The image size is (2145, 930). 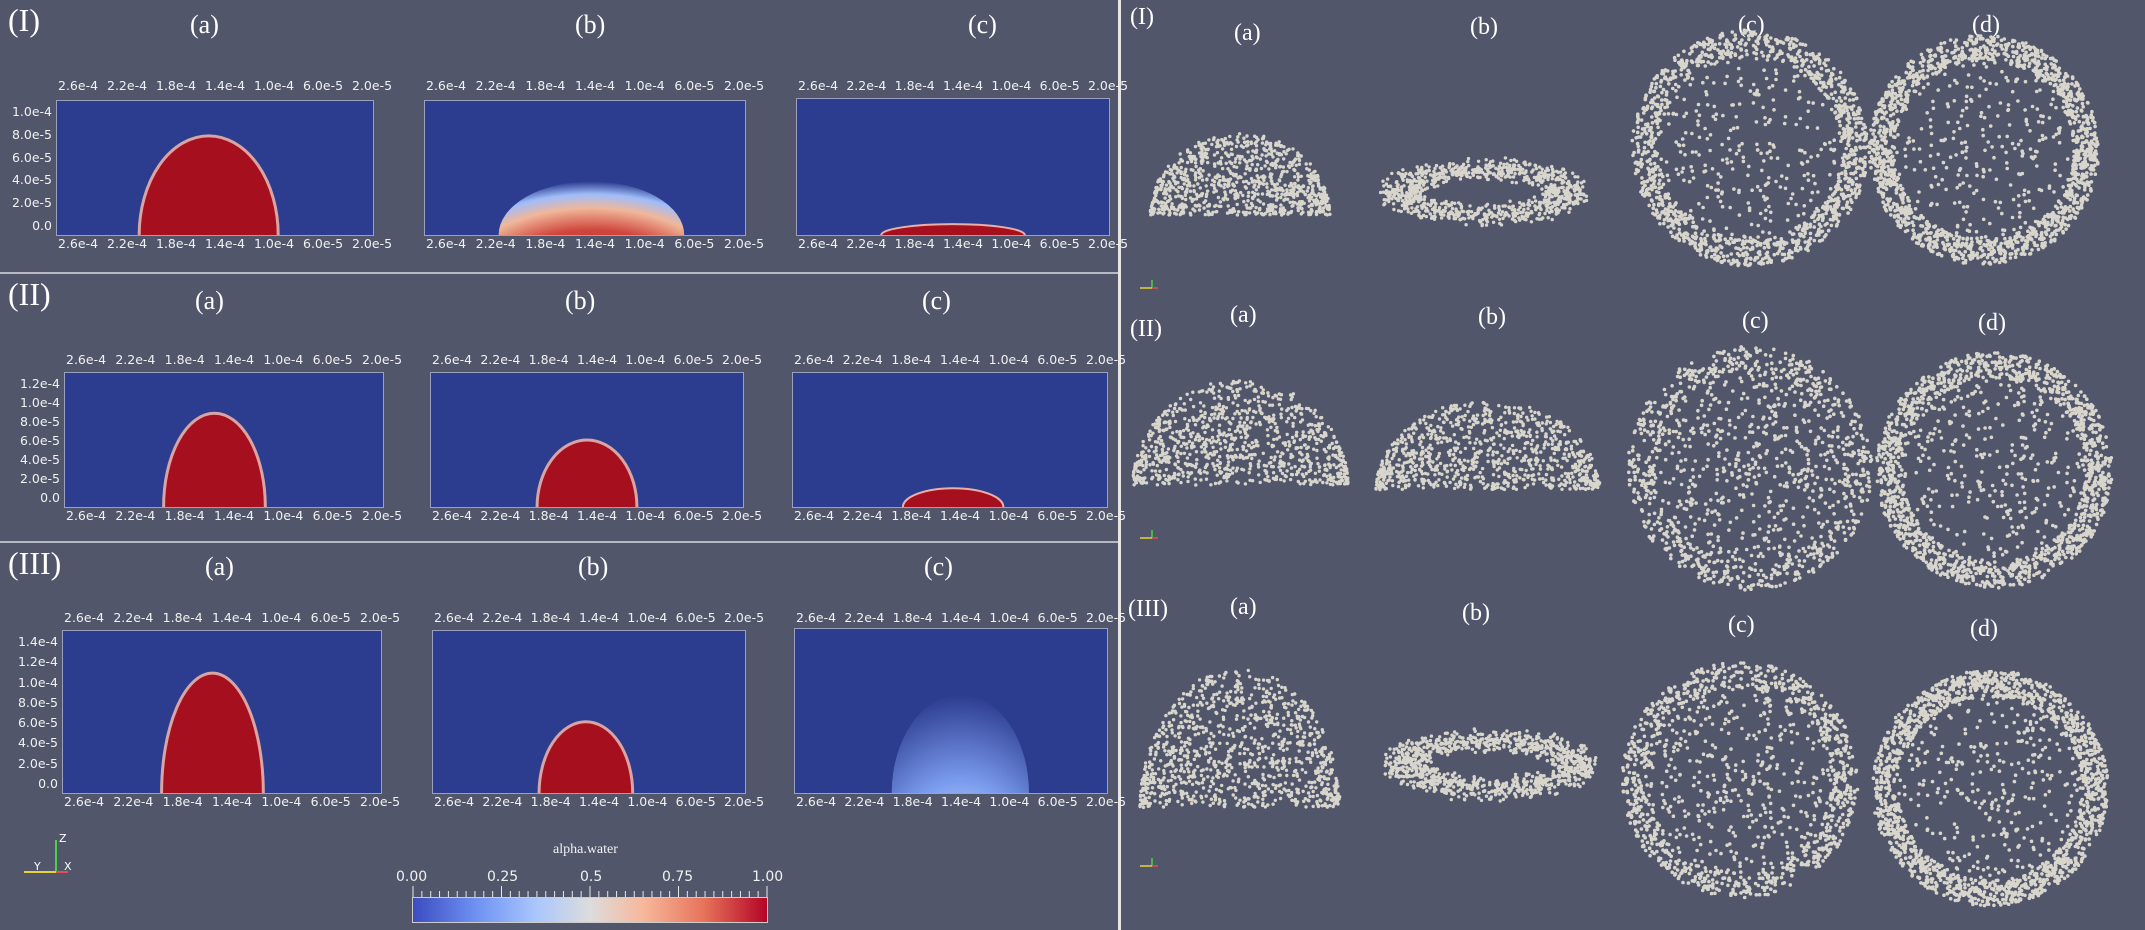 I want to click on x-tick-label: 2.0e-5, so click(x=744, y=85).